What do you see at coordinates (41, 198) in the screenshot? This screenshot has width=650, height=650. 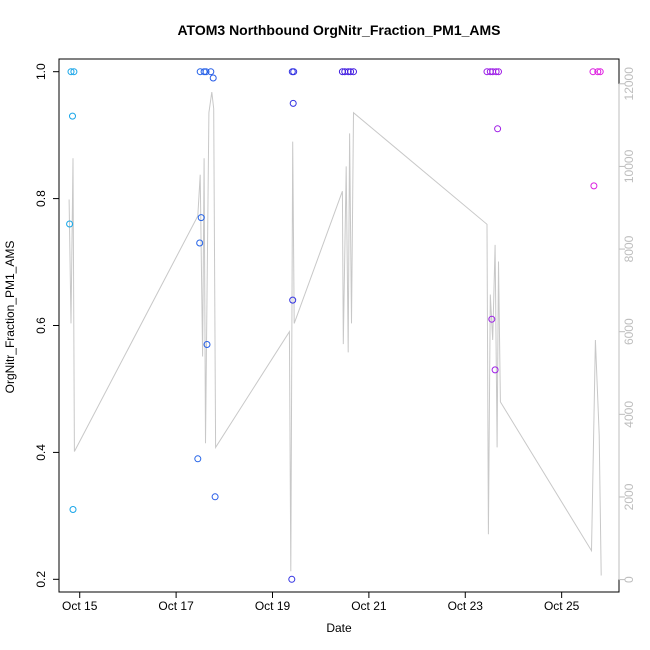 I see `y-tick-label: 0.8` at bounding box center [41, 198].